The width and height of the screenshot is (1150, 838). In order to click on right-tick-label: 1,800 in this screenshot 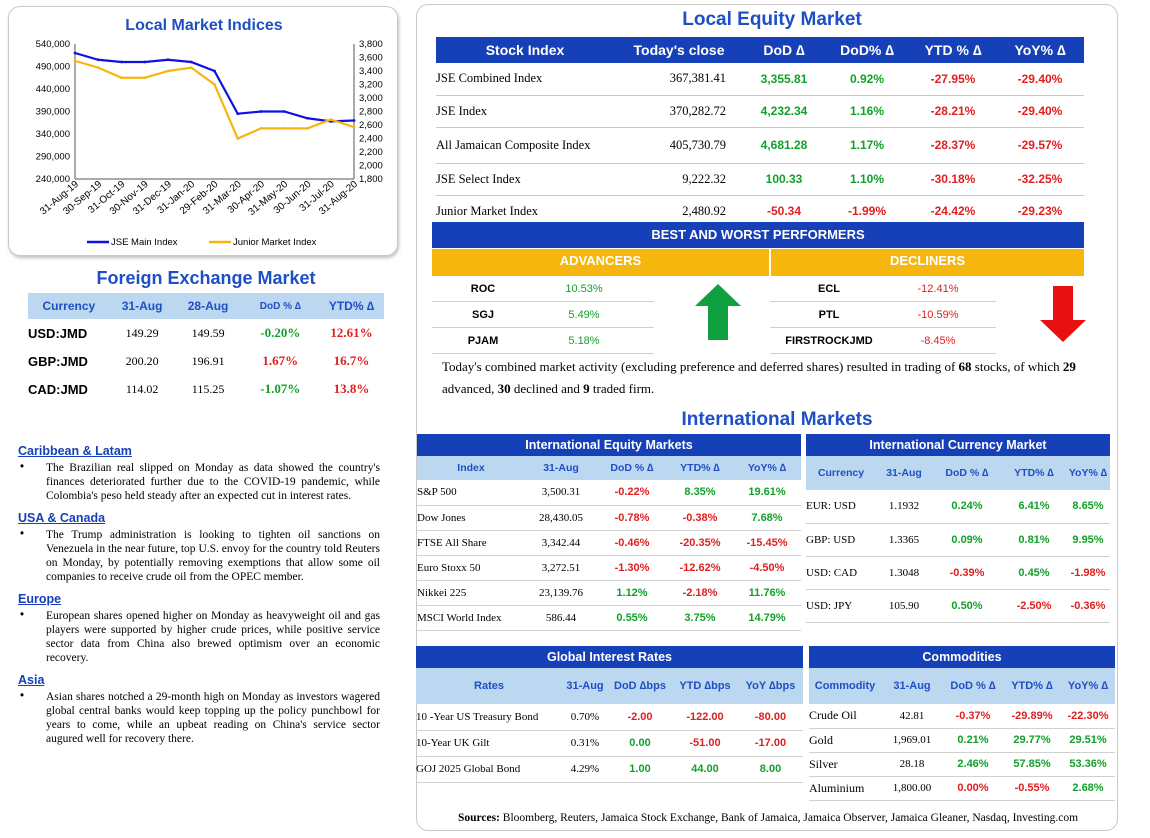, I will do `click(371, 179)`.